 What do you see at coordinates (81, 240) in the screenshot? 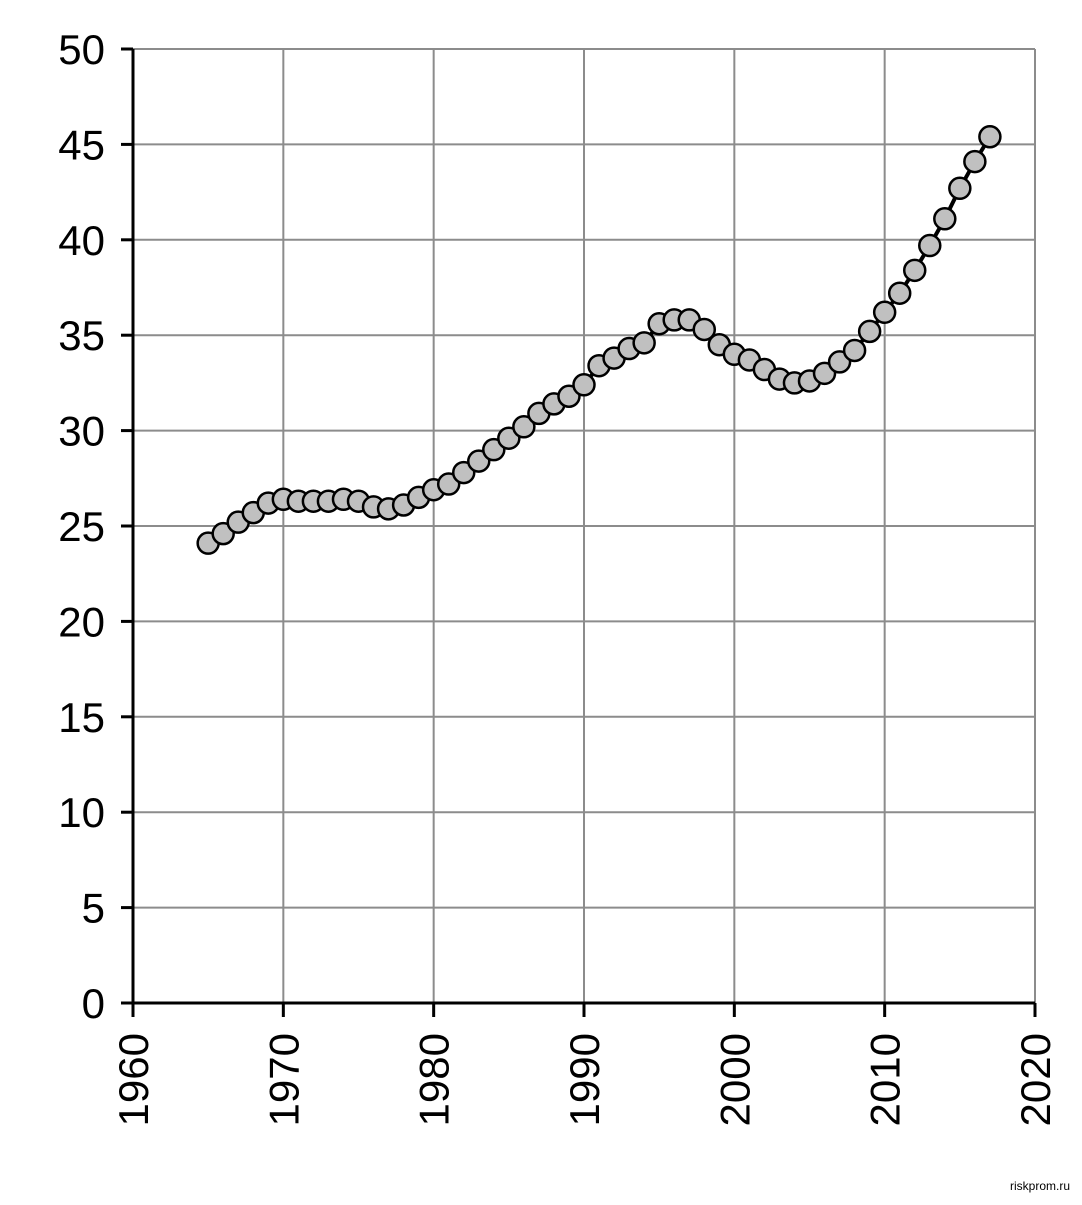
I see `y-tick-label: 40` at bounding box center [81, 240].